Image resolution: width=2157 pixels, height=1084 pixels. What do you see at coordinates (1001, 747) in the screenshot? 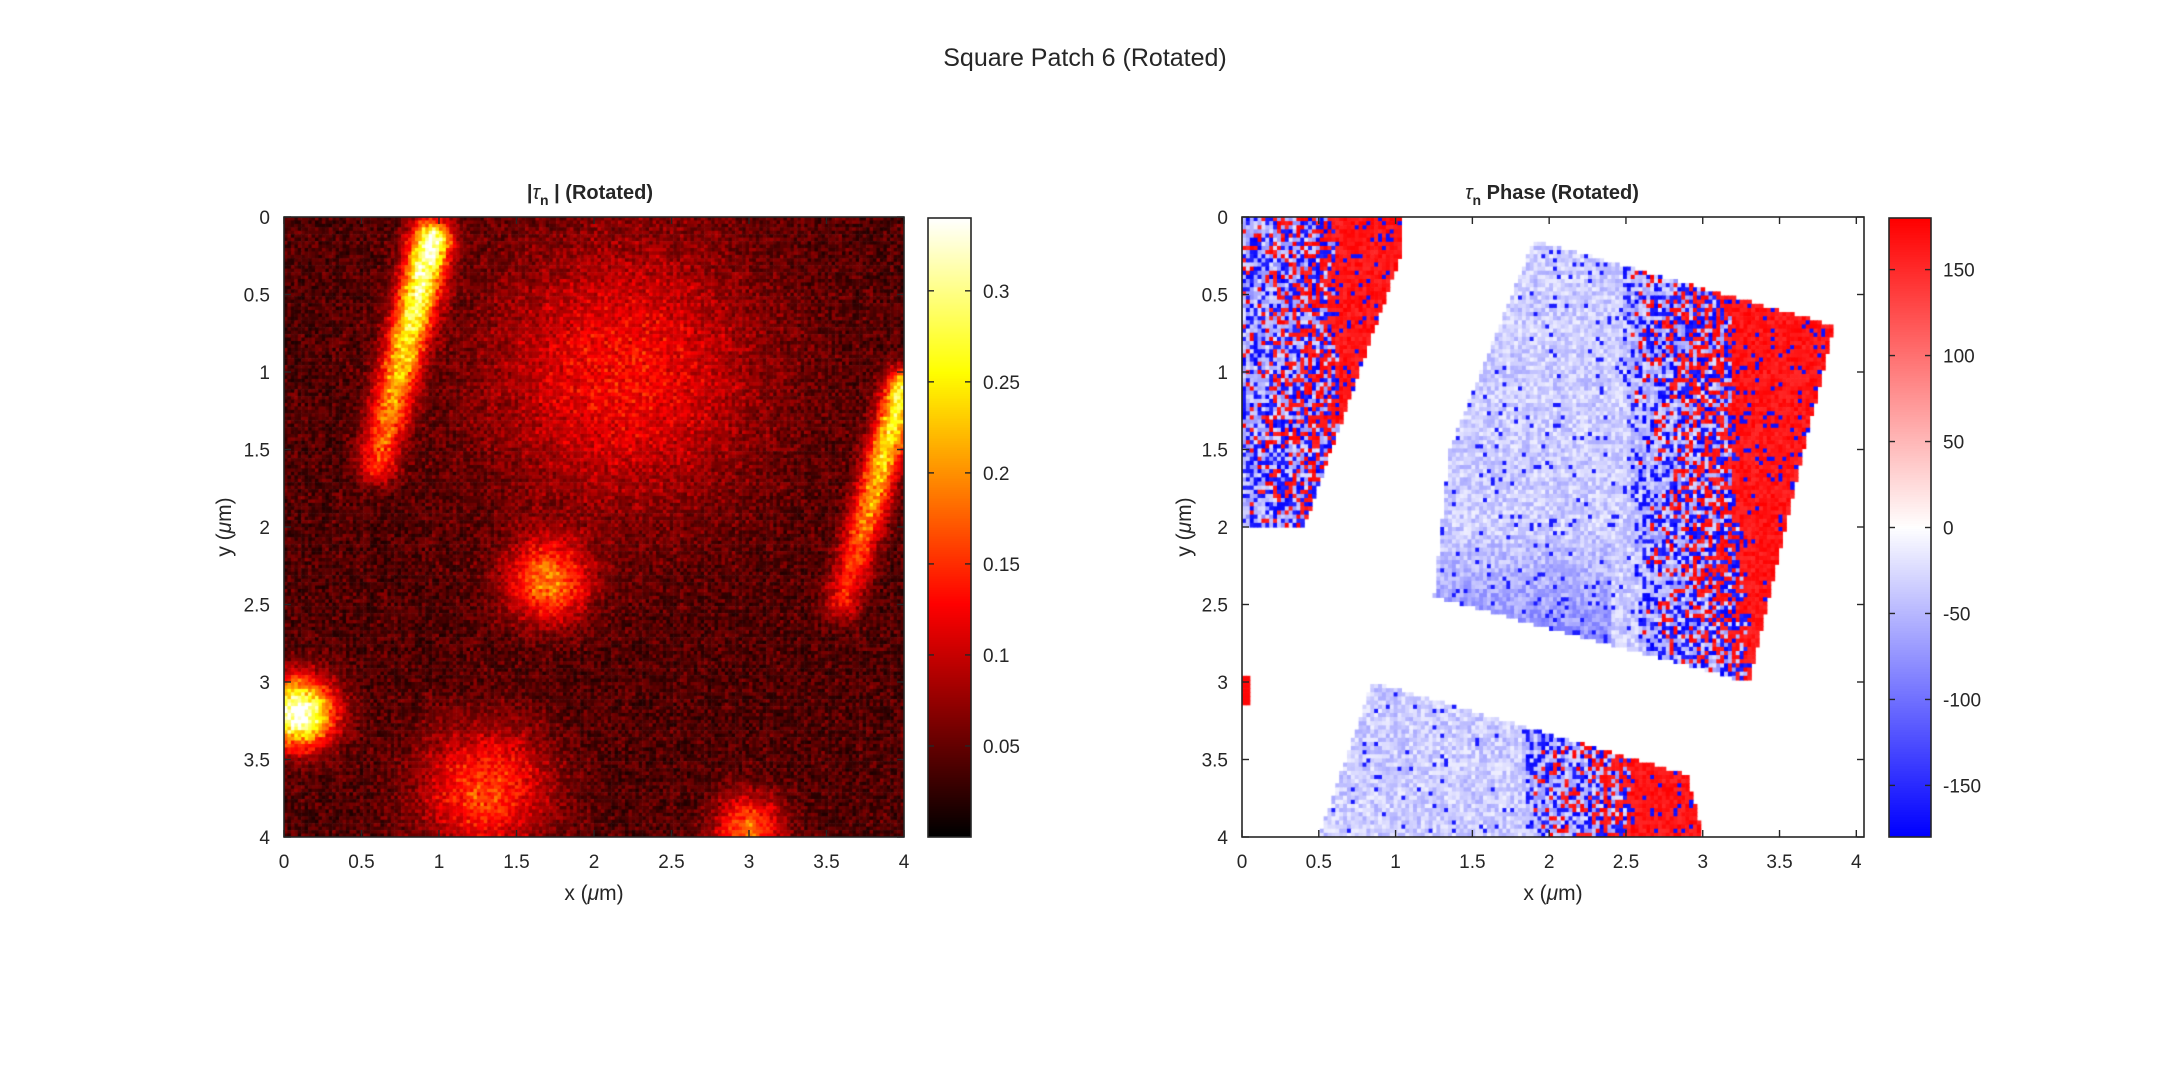
I see `colorbar-tick-label: 0.05` at bounding box center [1001, 747].